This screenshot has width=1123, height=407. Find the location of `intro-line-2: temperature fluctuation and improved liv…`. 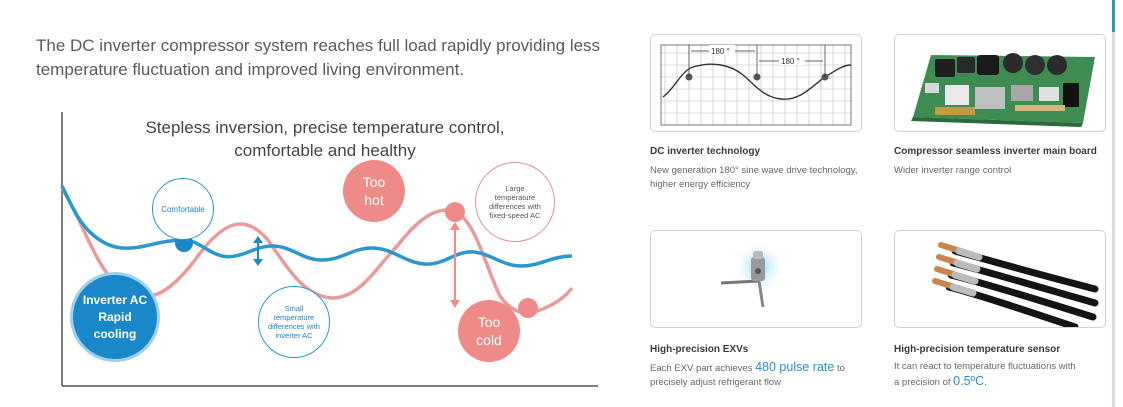

intro-line-2: temperature fluctuation and improved liv… is located at coordinates (250, 69).